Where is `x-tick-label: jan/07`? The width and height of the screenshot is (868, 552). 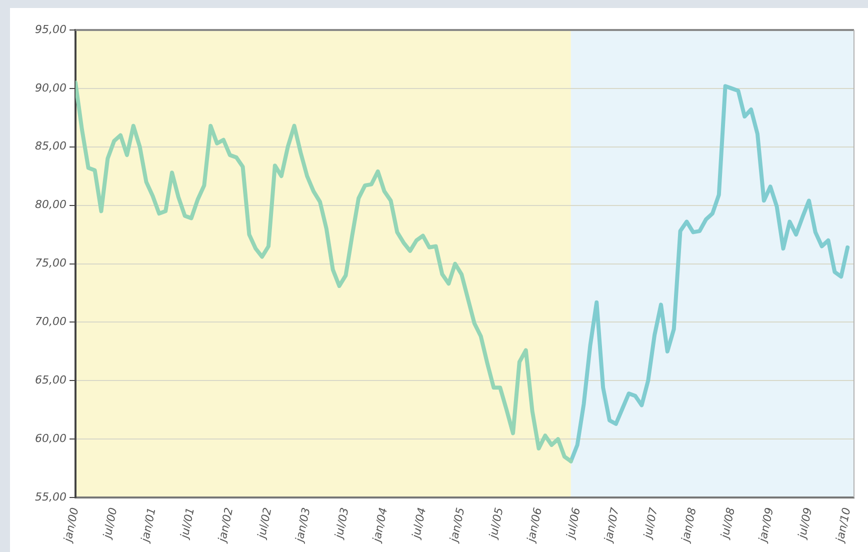 x-tick-label: jan/07 is located at coordinates (611, 525).